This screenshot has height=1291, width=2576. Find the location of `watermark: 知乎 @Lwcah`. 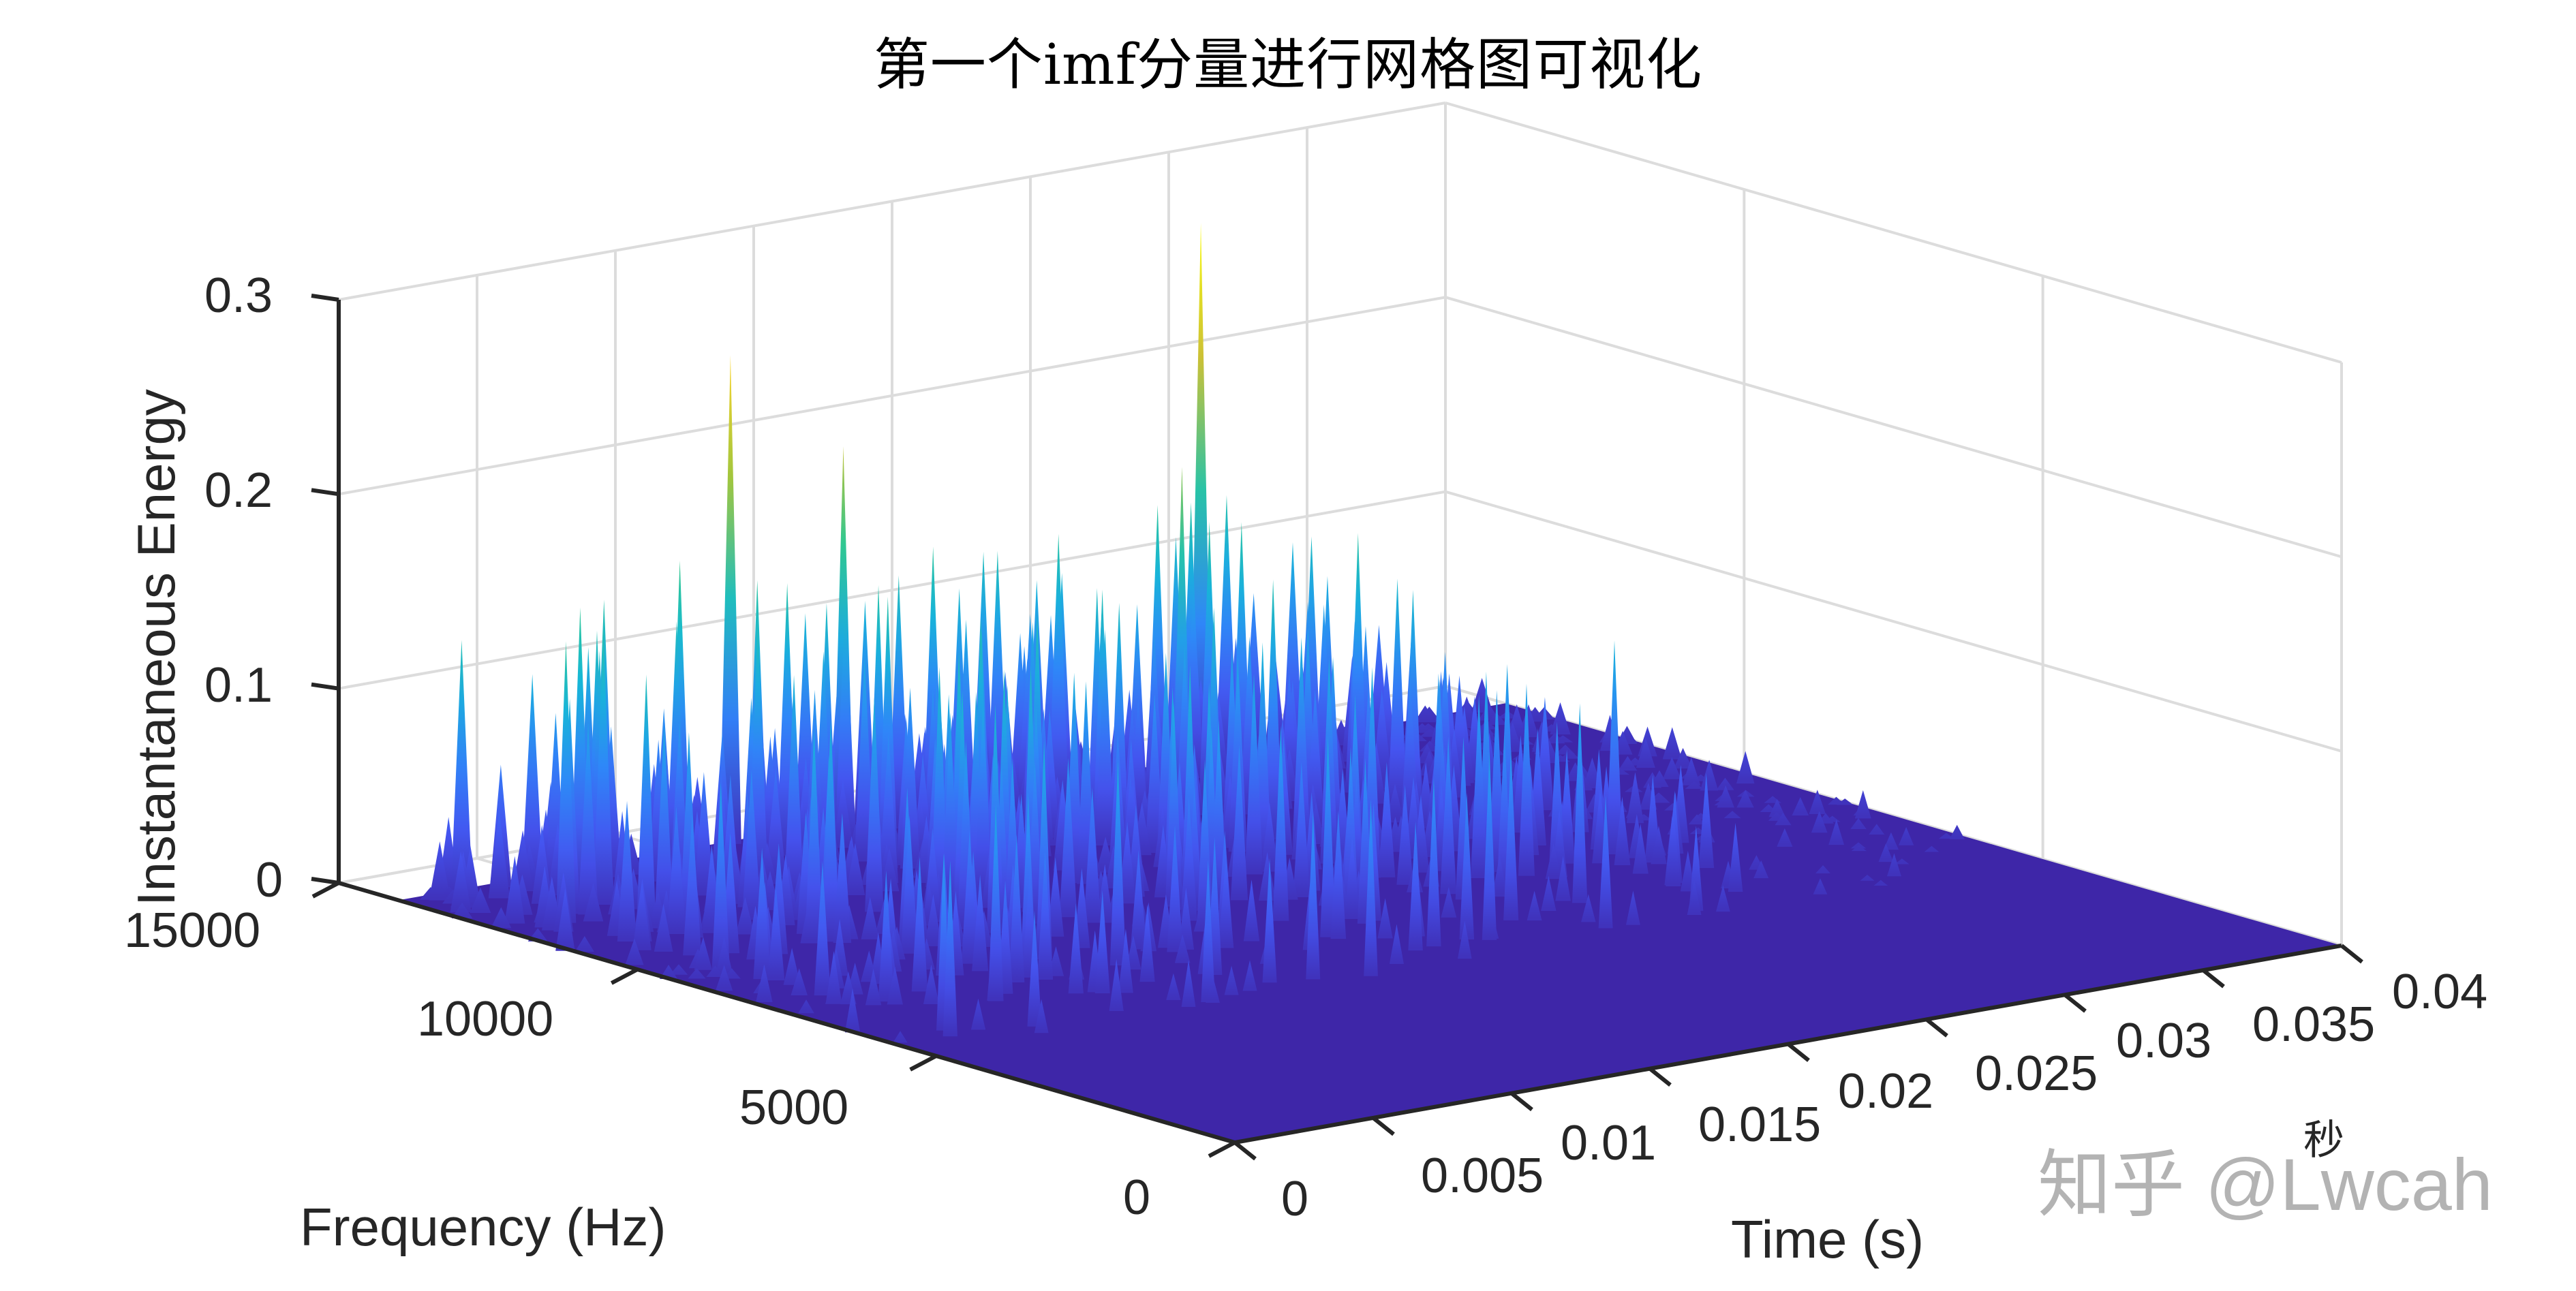

watermark: 知乎 @Lwcah is located at coordinates (2265, 1185).